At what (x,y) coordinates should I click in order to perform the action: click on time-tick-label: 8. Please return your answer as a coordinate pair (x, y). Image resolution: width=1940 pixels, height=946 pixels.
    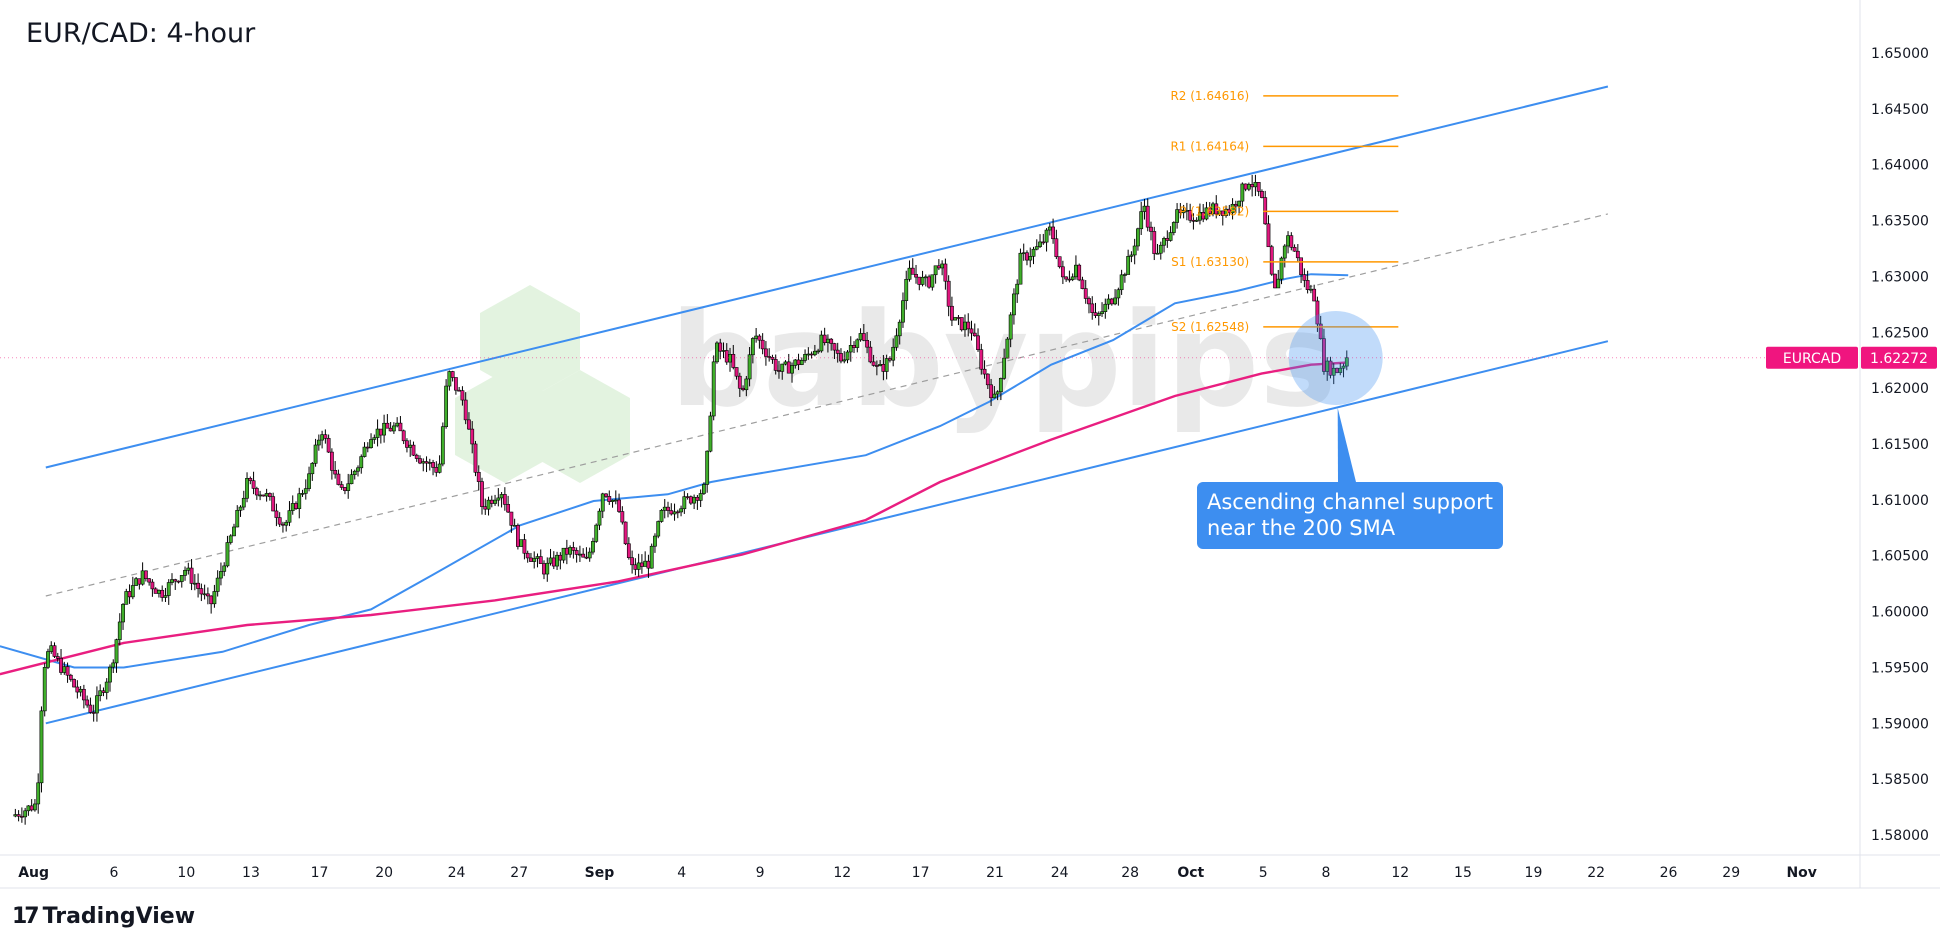
    Looking at the image, I should click on (1325, 873).